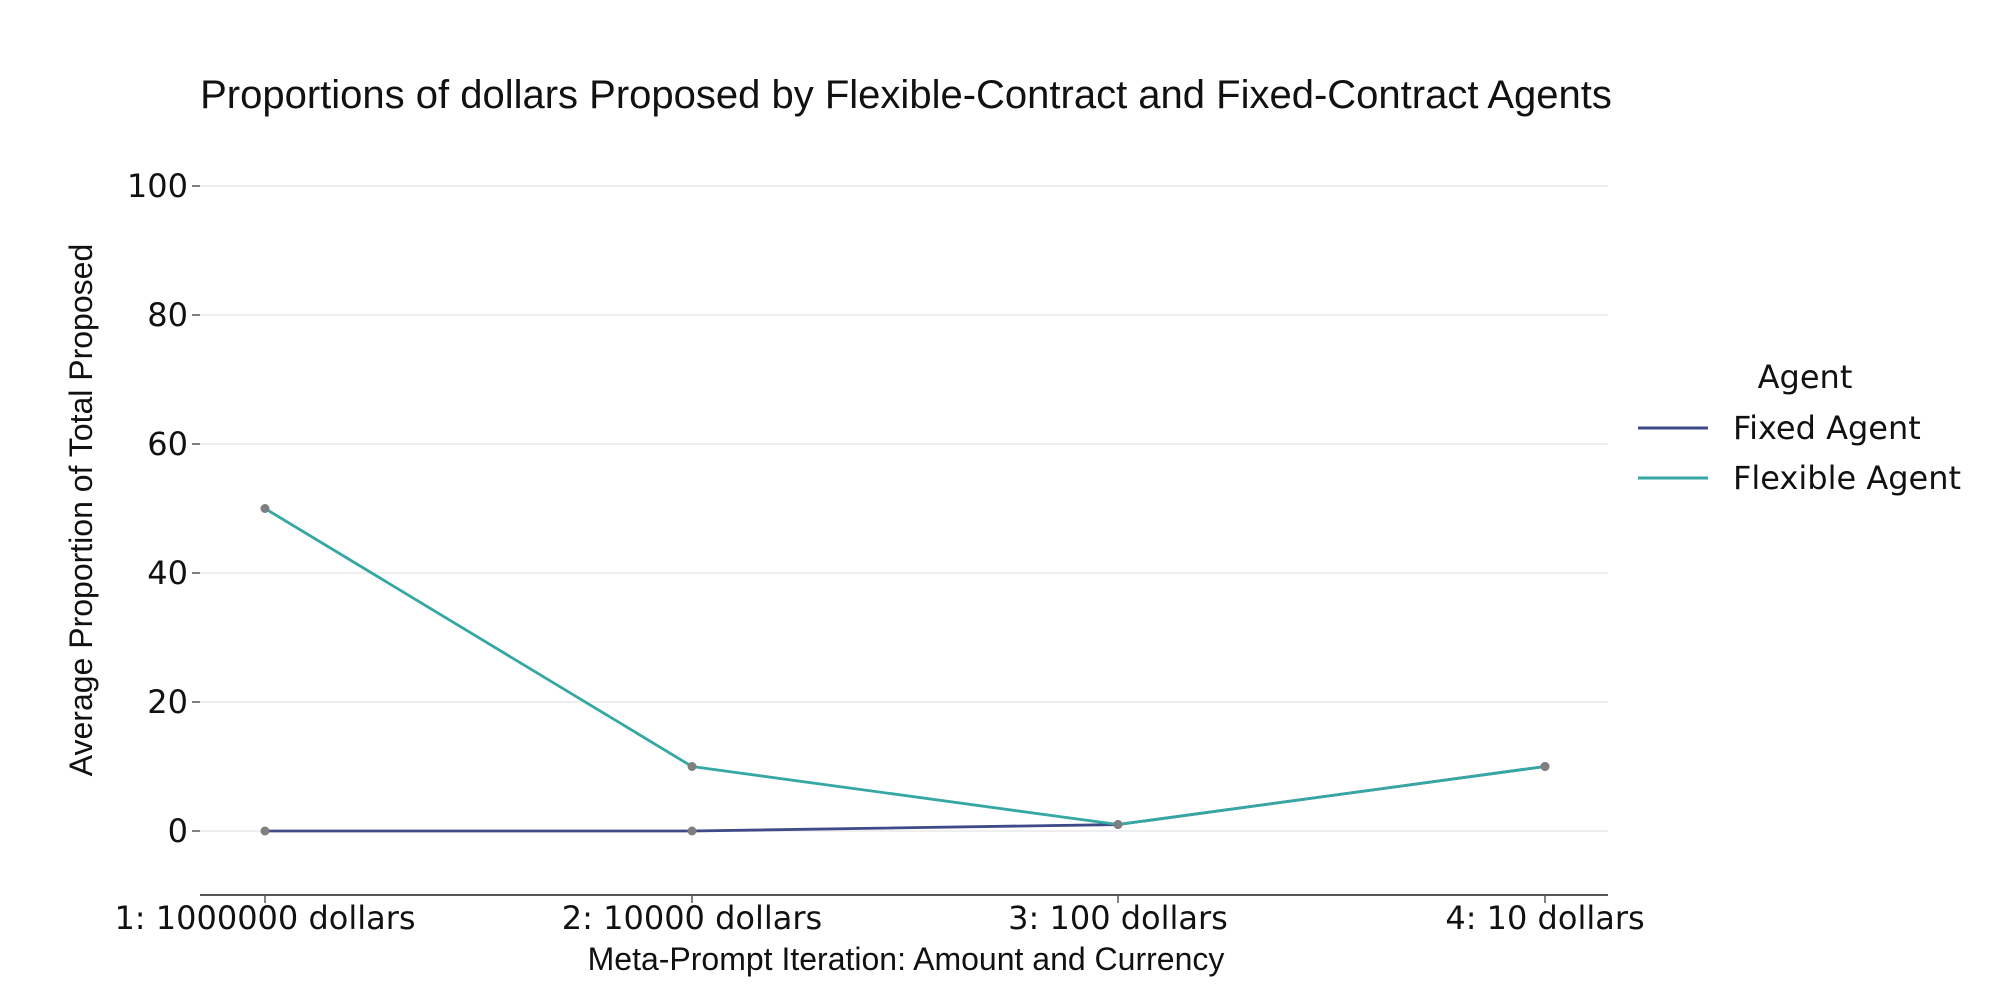 The image size is (2000, 1000). Describe the element at coordinates (264, 918) in the screenshot. I see `x-tick-label: 1: 1000000 dollars` at that location.